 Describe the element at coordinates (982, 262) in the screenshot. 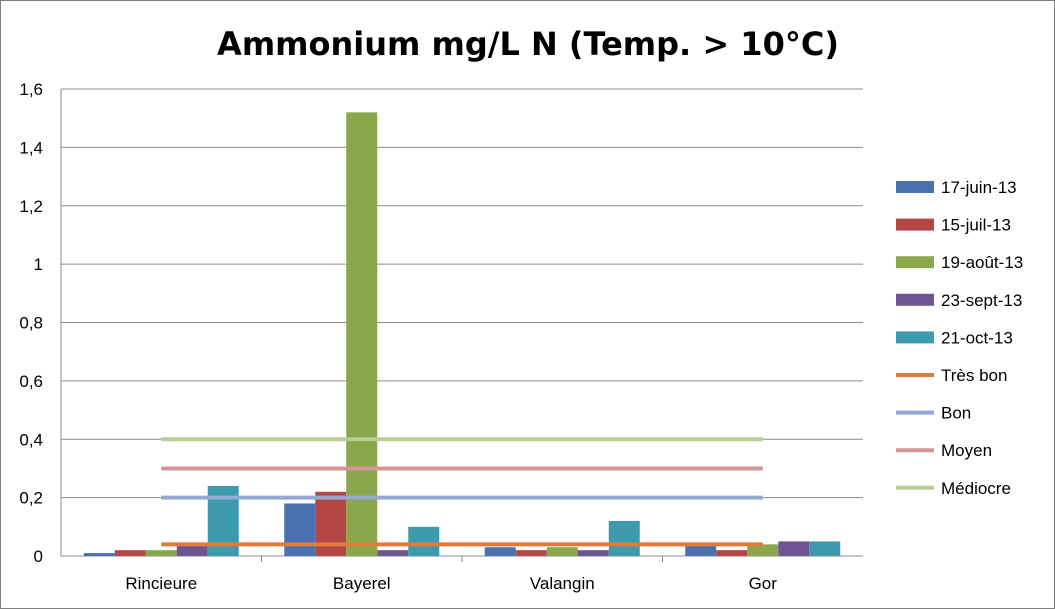

I see `legend-label: 19-août-13` at that location.